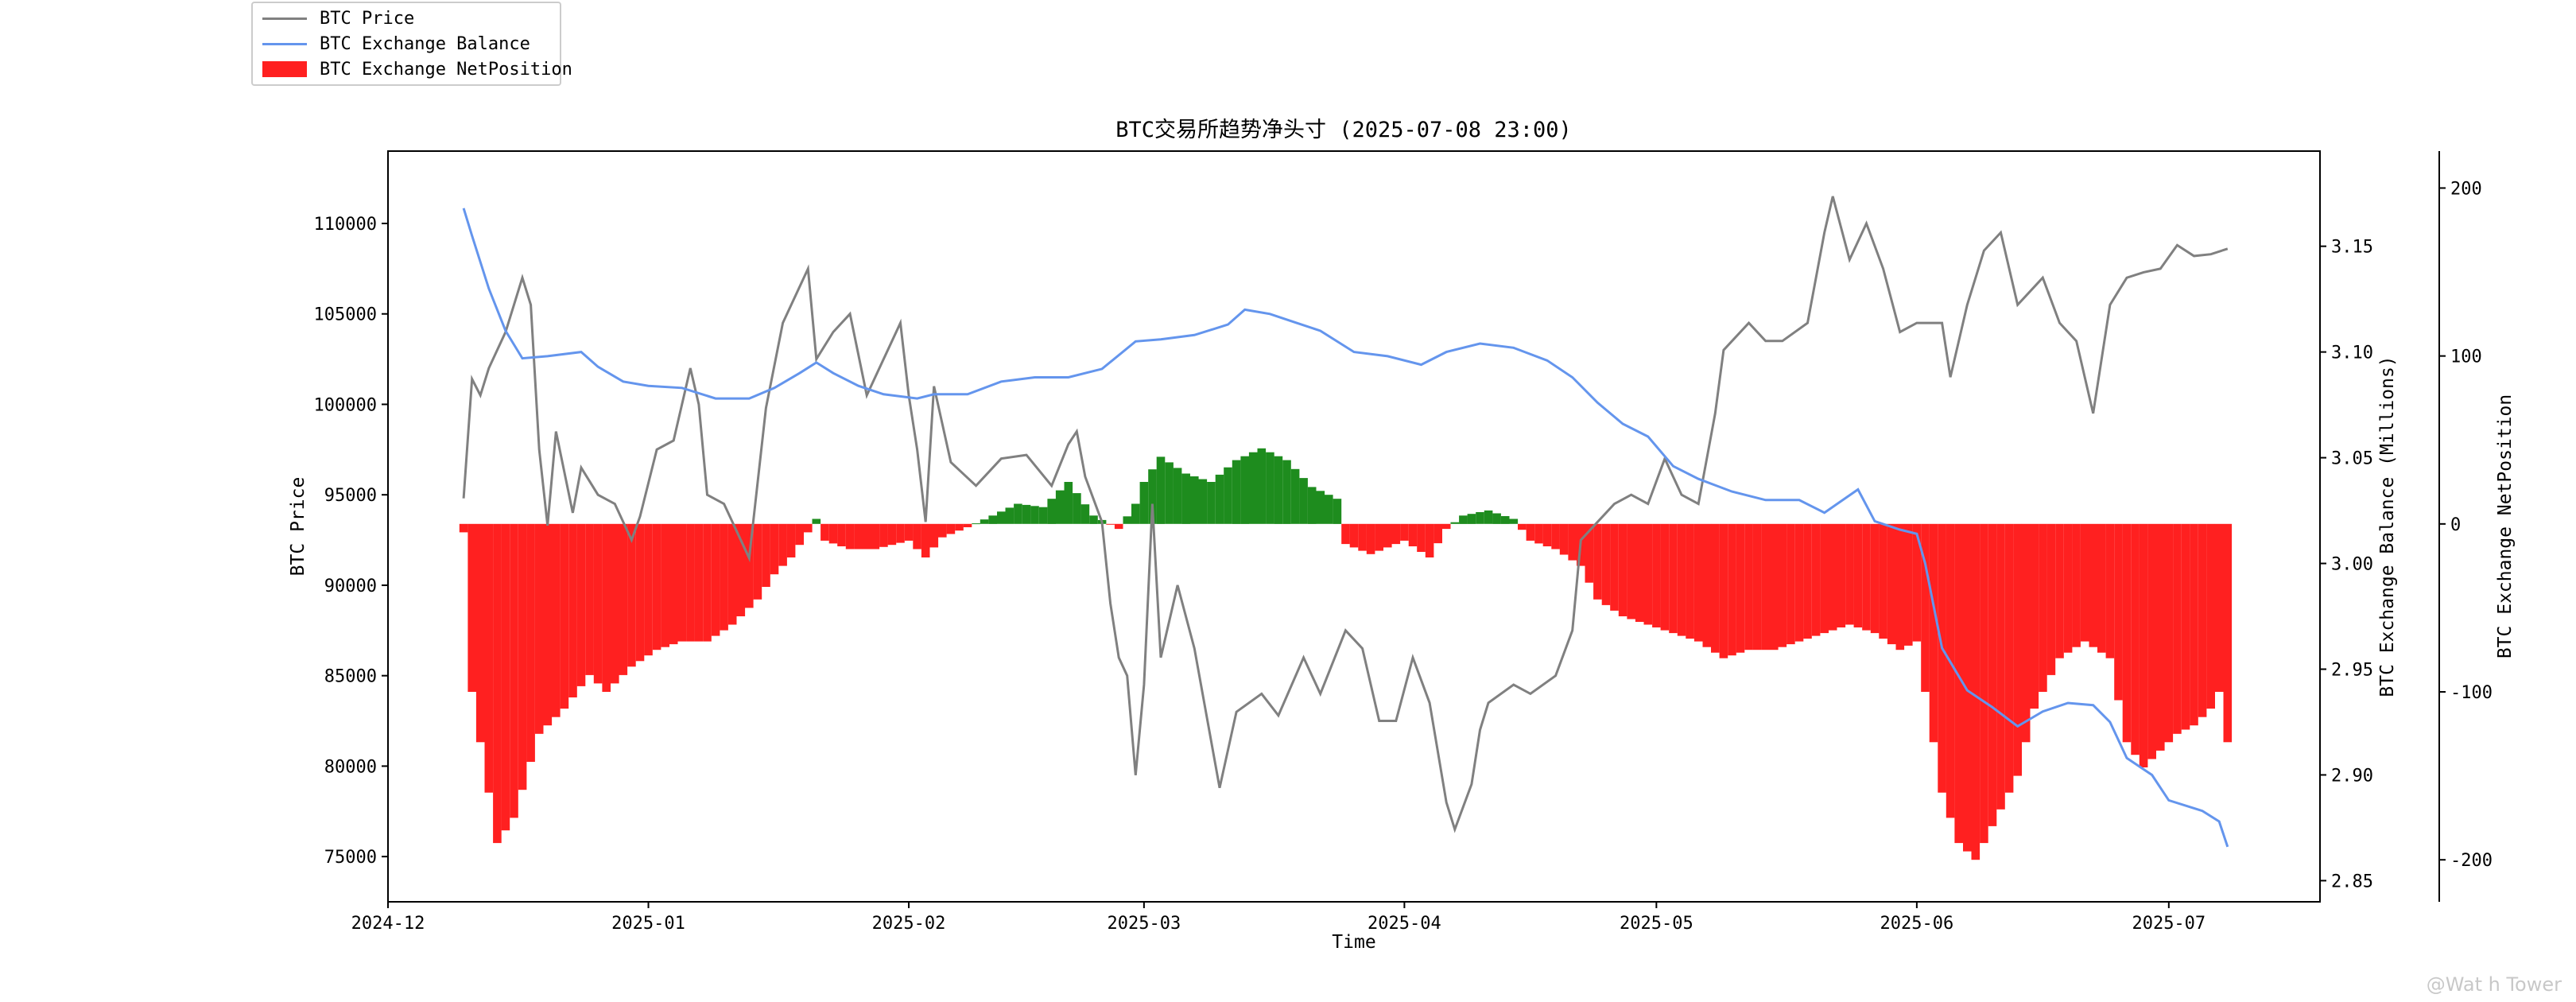 The width and height of the screenshot is (2576, 1002). What do you see at coordinates (2455, 525) in the screenshot?
I see `right2-tick-label: 0` at bounding box center [2455, 525].